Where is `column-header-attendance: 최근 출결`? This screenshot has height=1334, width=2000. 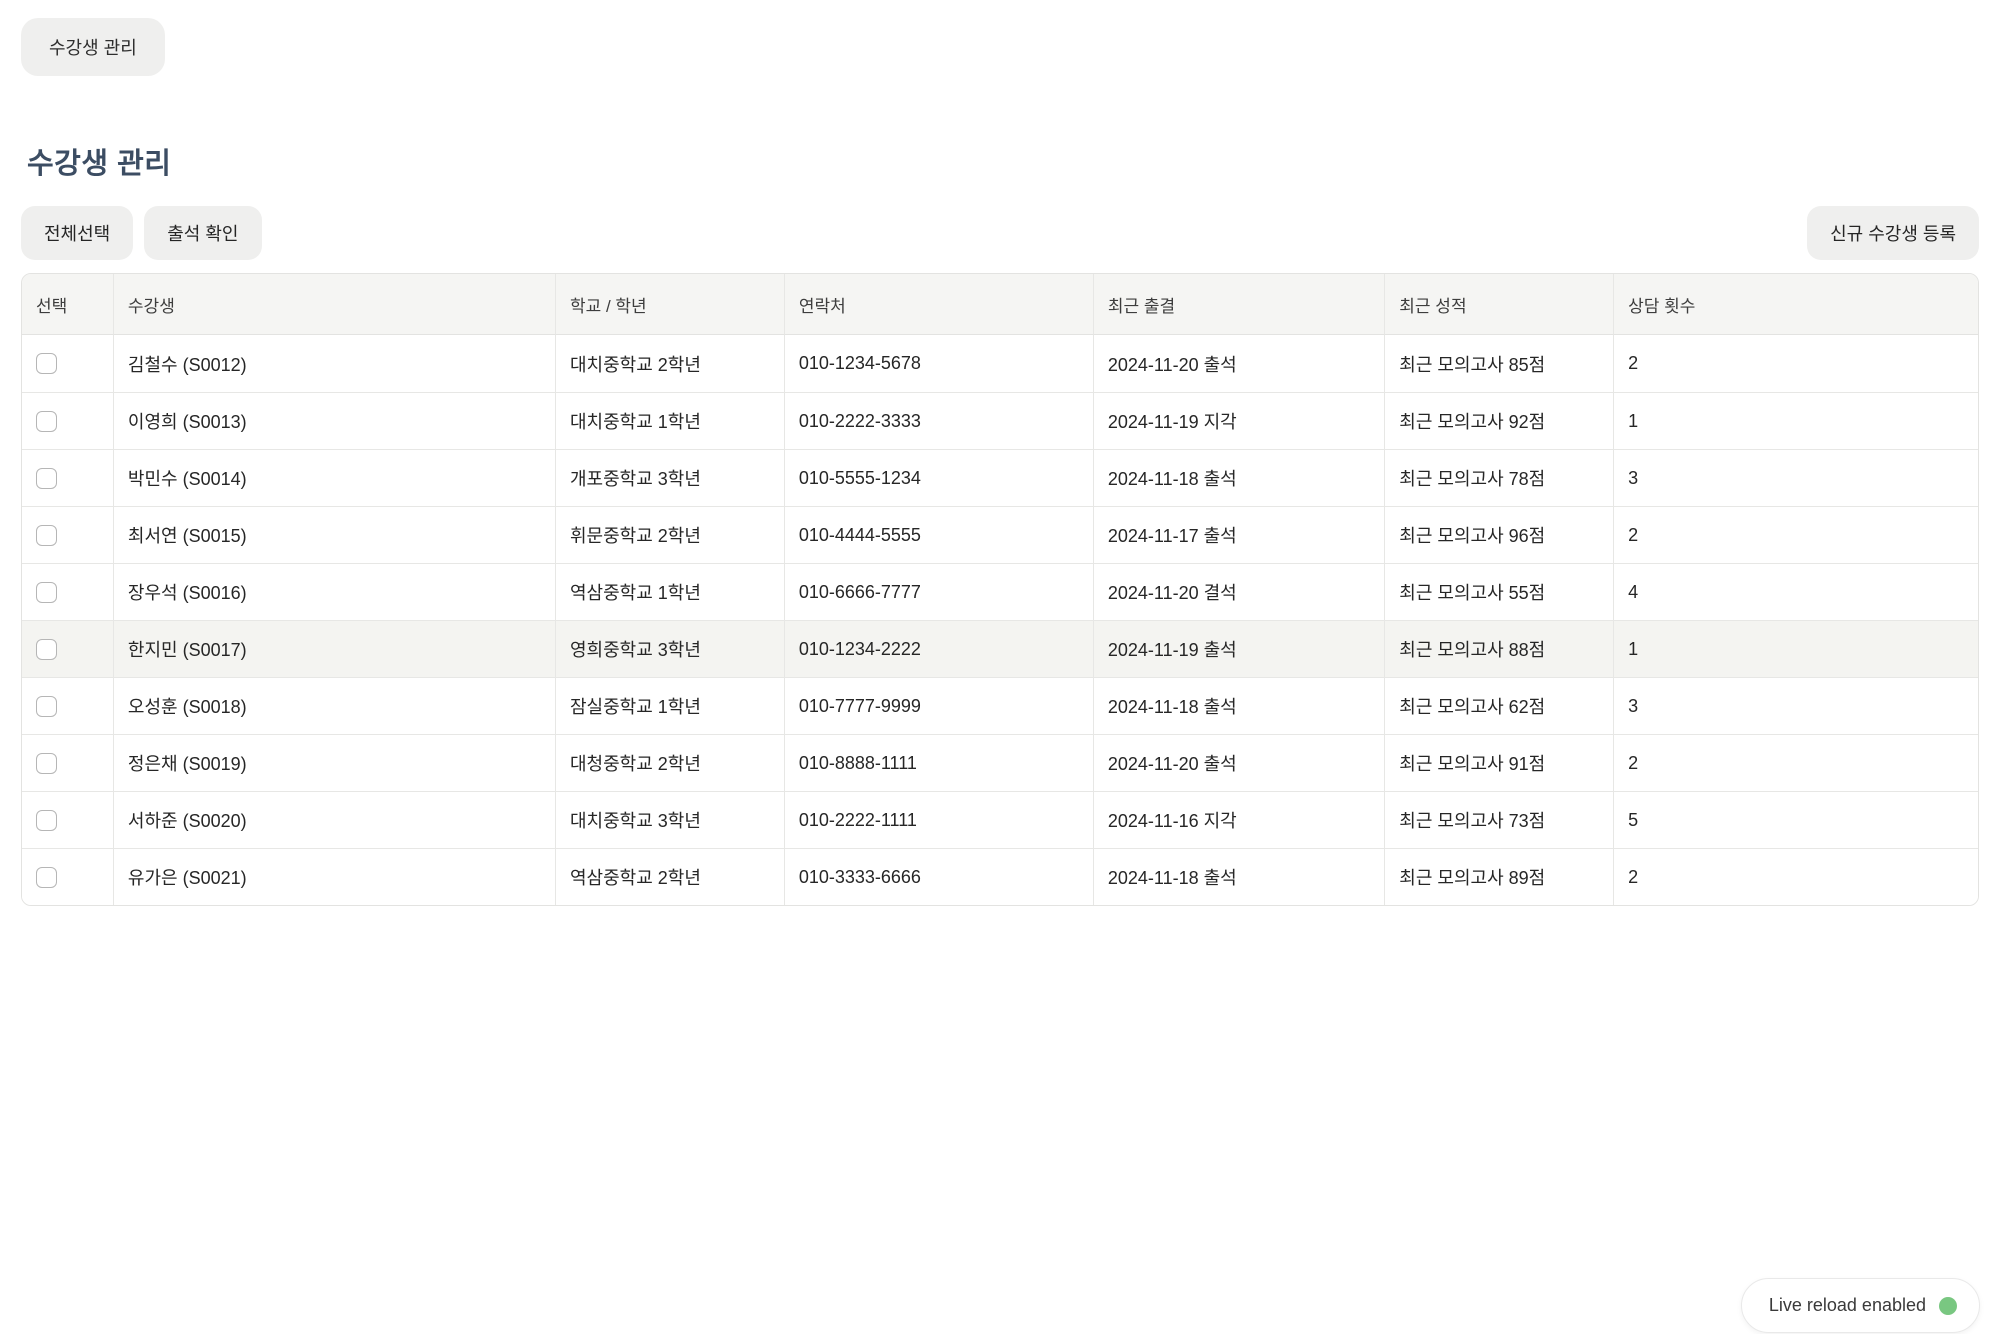
column-header-attendance: 최근 출결 is located at coordinates (1239, 304).